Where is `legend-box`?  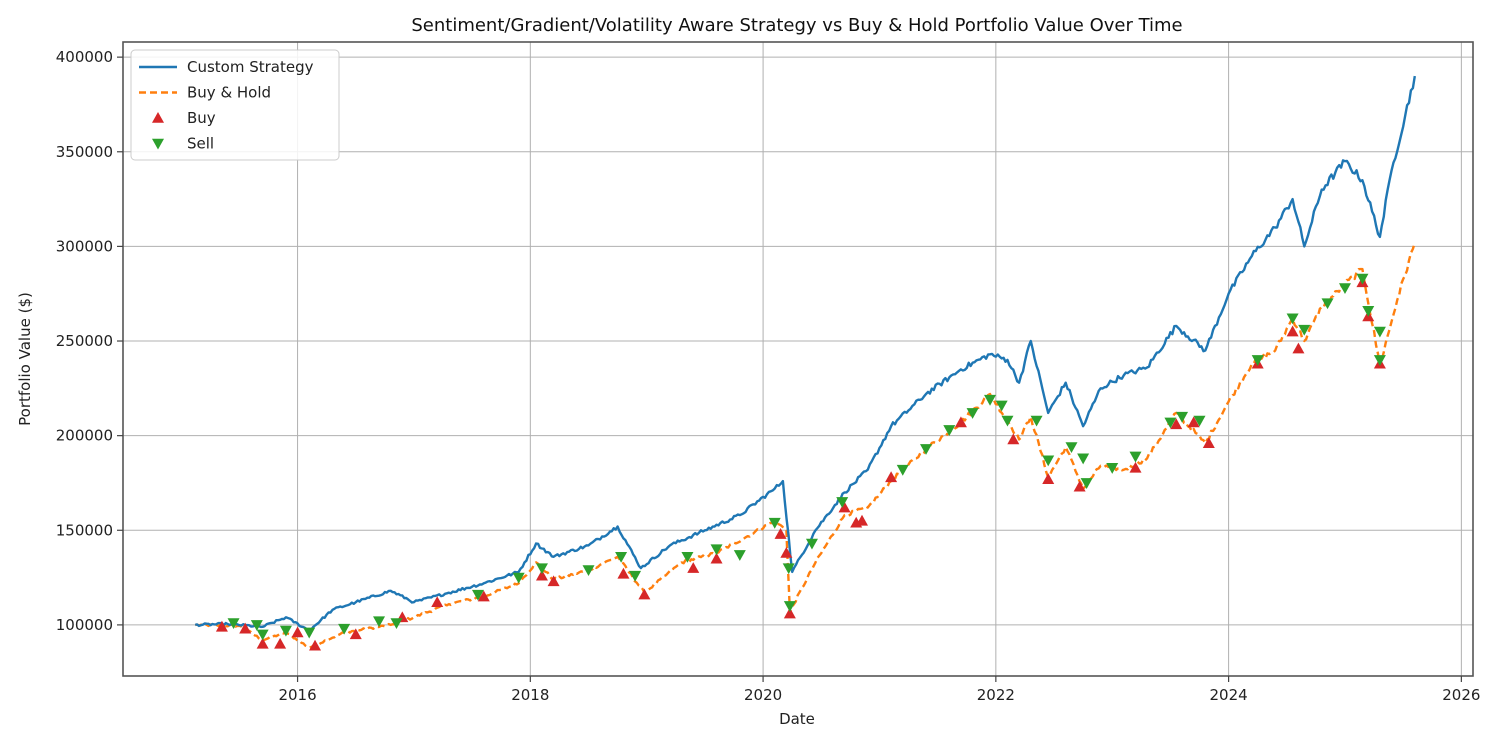 legend-box is located at coordinates (235, 105).